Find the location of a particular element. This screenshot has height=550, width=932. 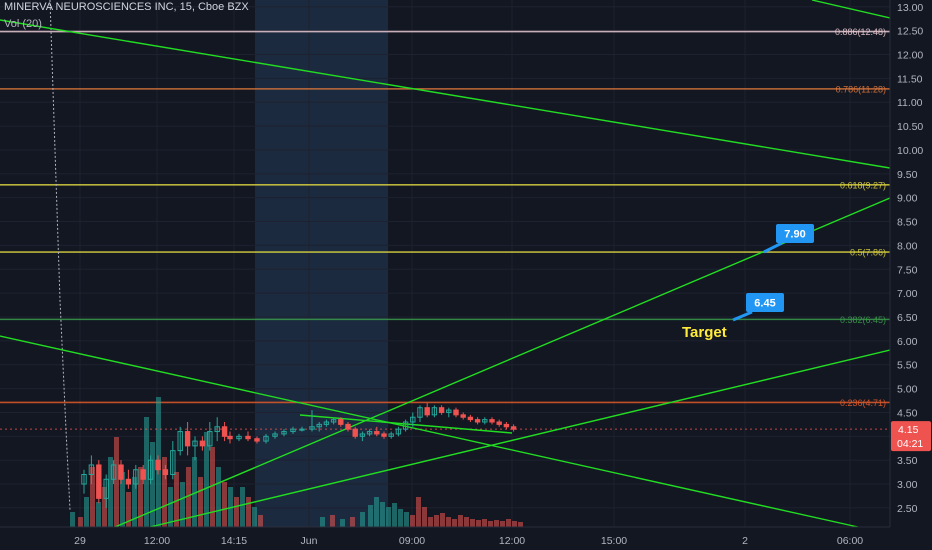

time-axis: 29 12:00 14:15 Jun 09:00 12:00 15:00 2 06:00 is located at coordinates (466, 538).